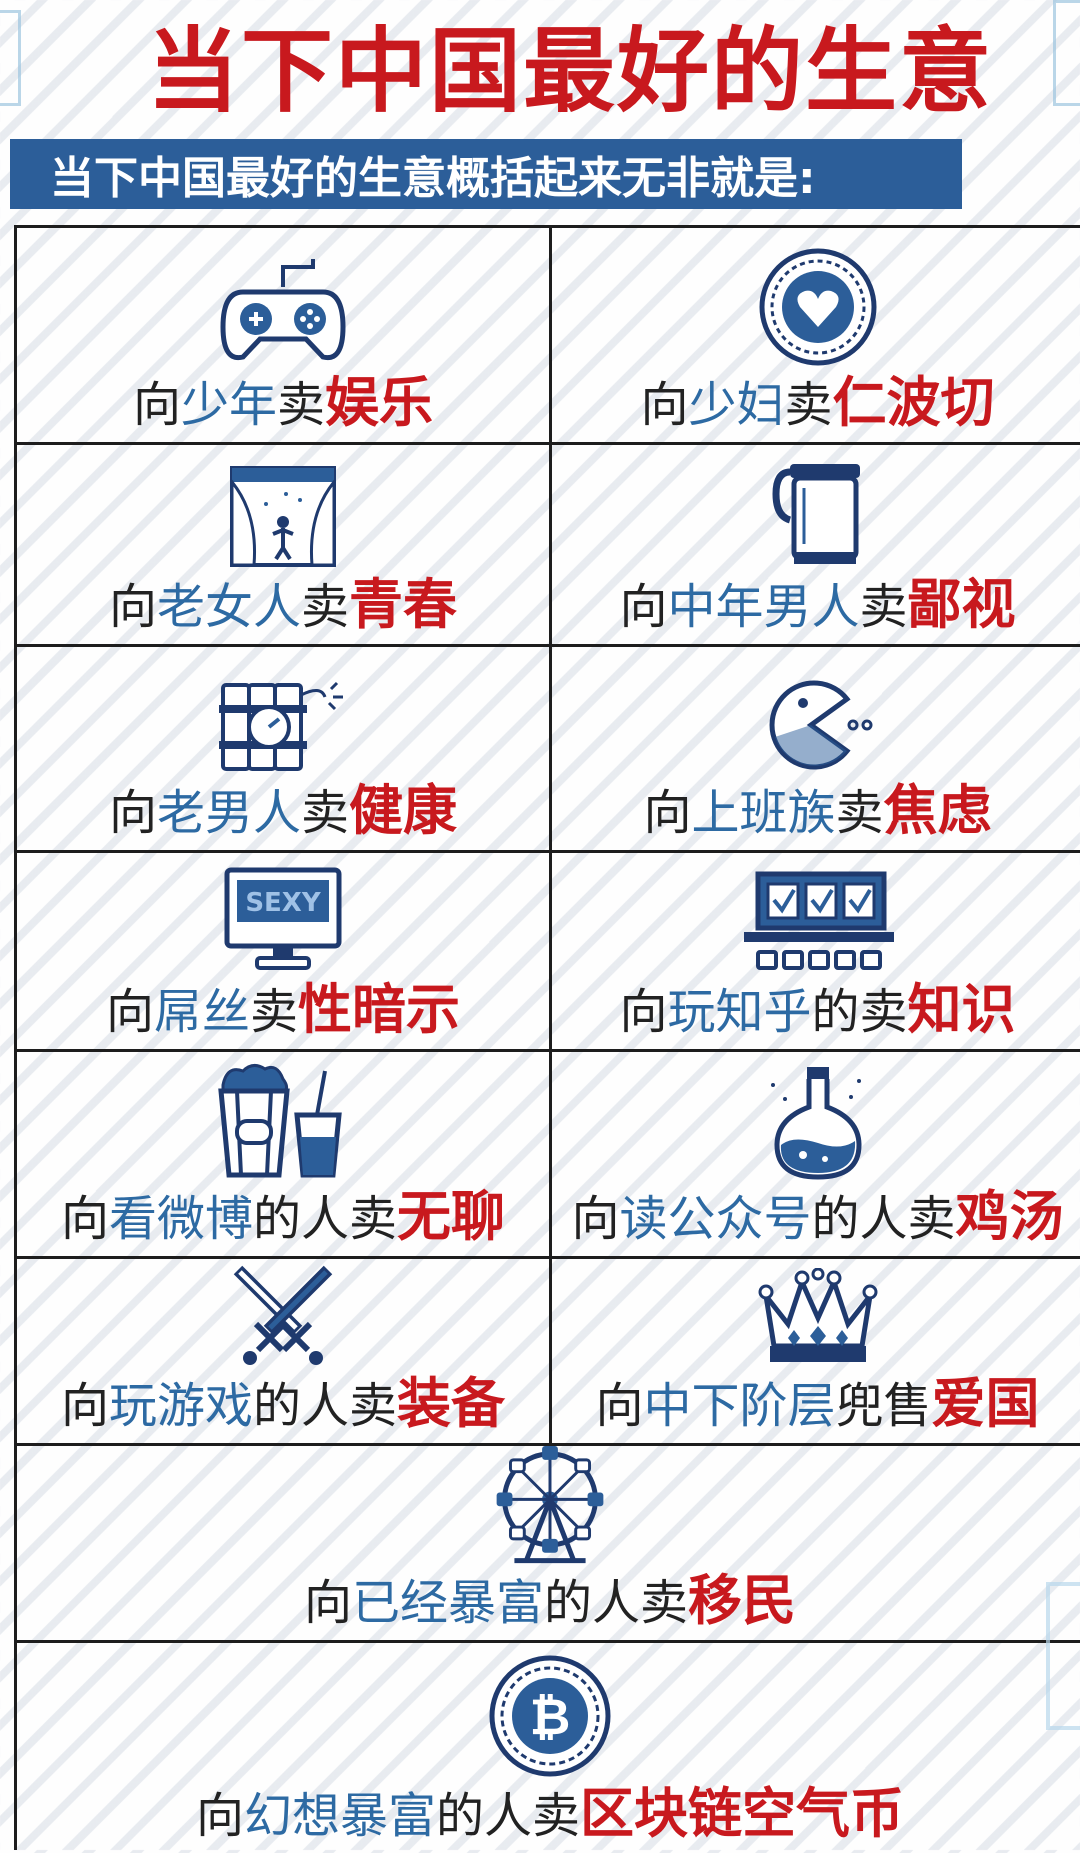 The image size is (1080, 1853). Describe the element at coordinates (817, 604) in the screenshot. I see `business-label: 向中年男人卖鄙视` at that location.